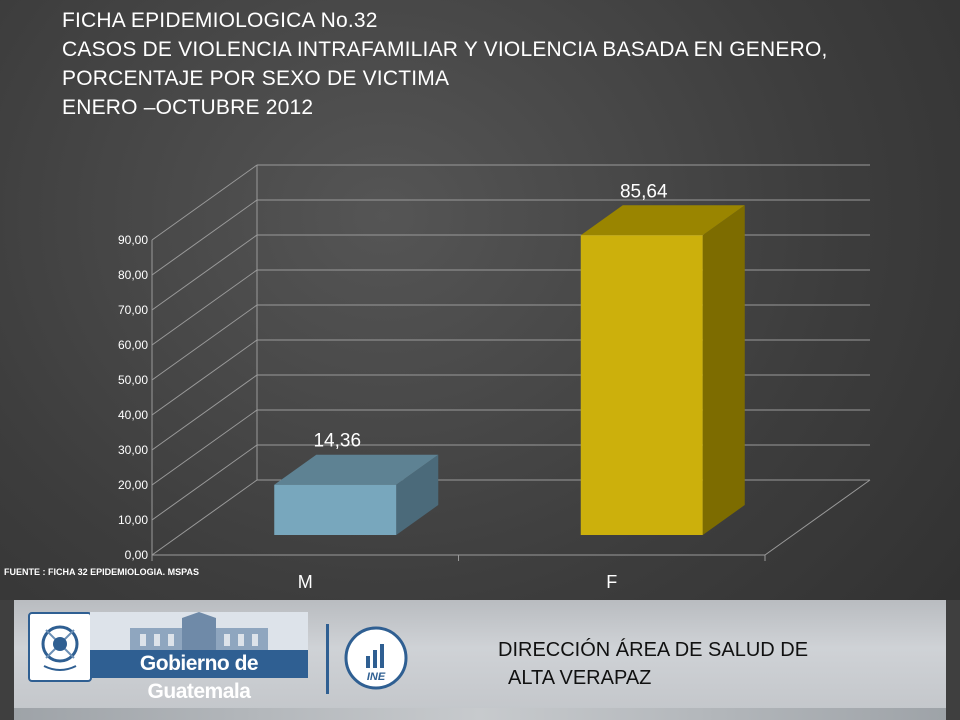 This screenshot has width=960, height=720. Describe the element at coordinates (220, 20) in the screenshot. I see `title-line-1: FICHA EPIDEMIOLOGICA No.32` at that location.